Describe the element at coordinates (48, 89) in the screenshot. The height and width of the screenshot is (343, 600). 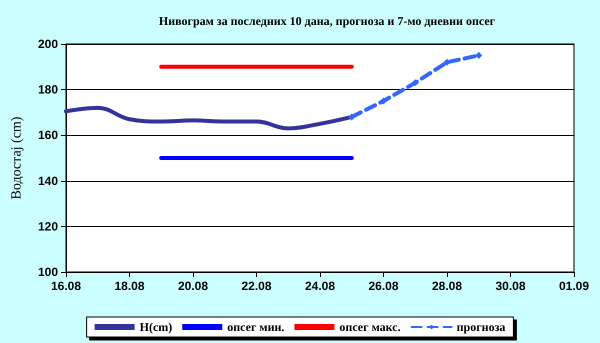
I see `y-tick-label: 180` at that location.